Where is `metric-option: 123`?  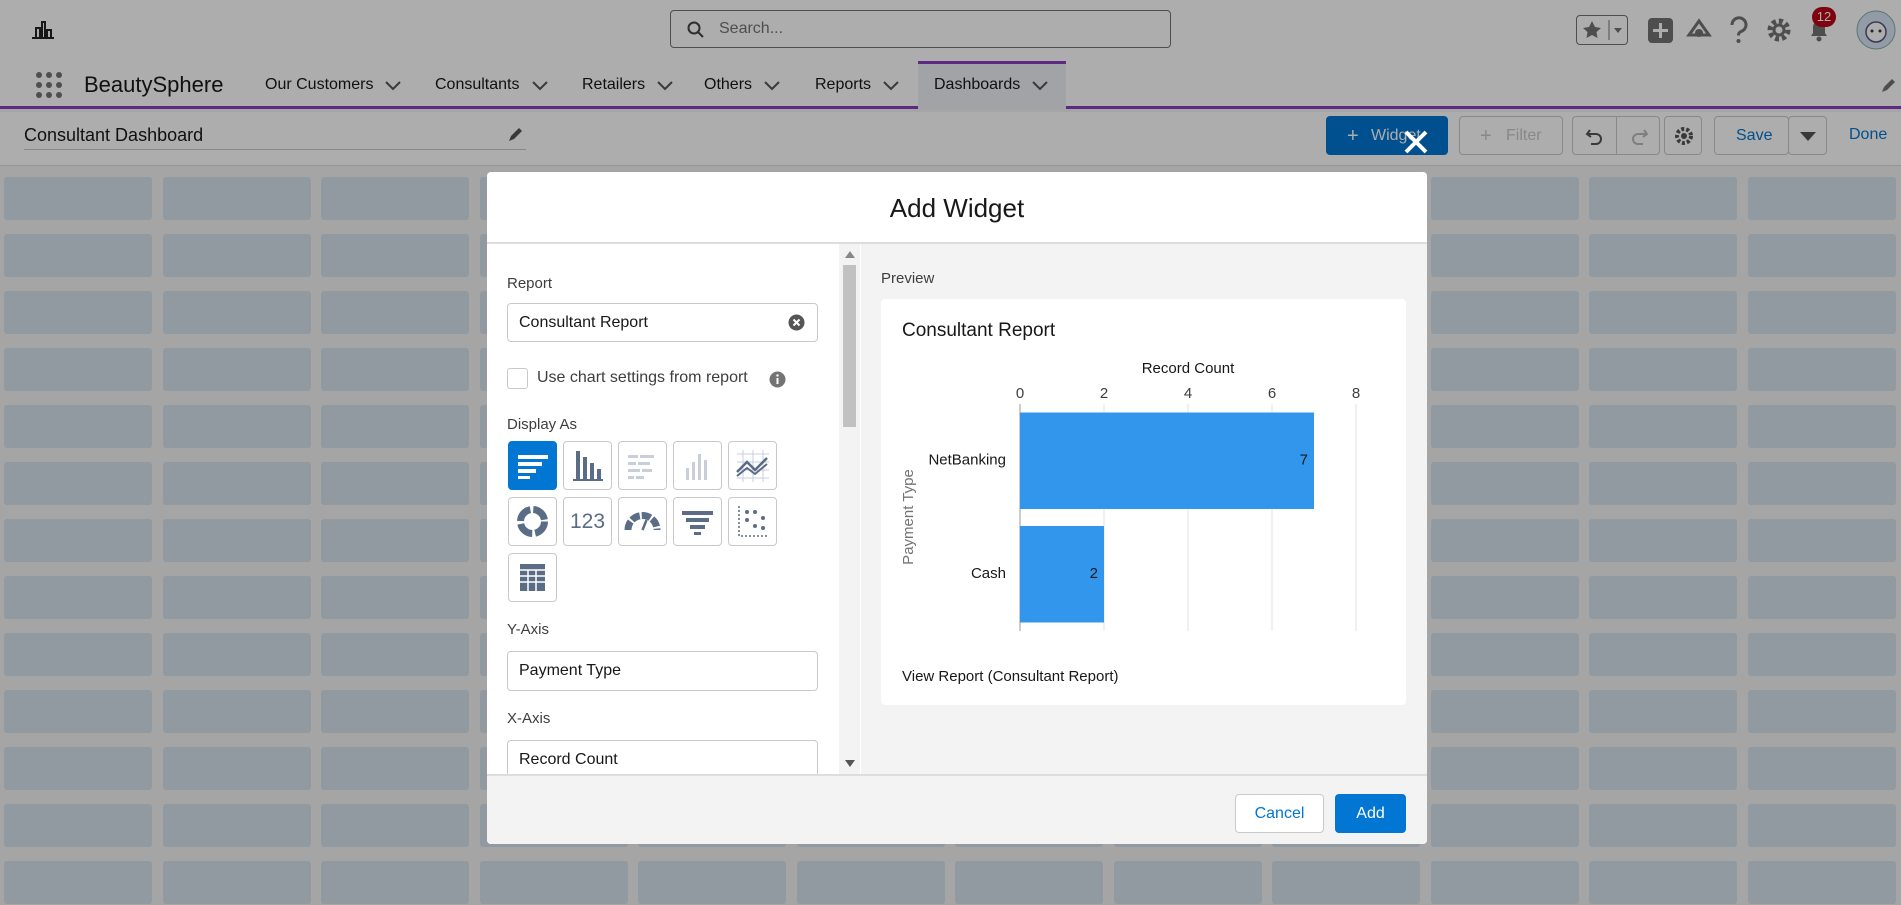 metric-option: 123 is located at coordinates (587, 521).